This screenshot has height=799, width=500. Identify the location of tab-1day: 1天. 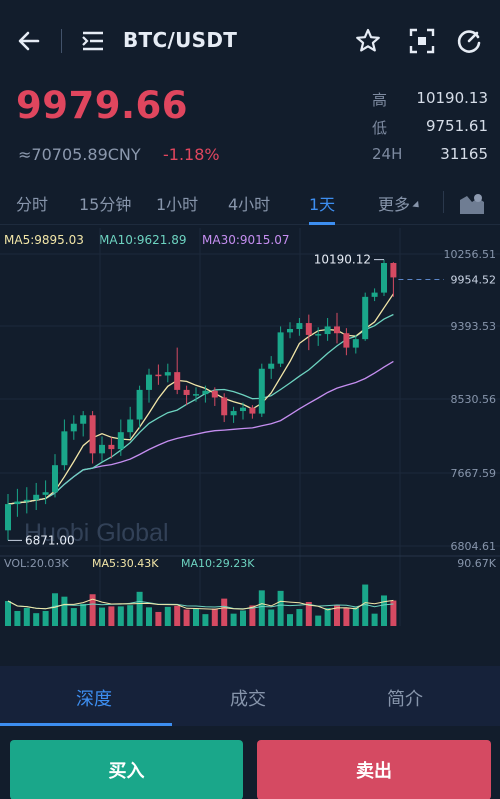
(322, 204).